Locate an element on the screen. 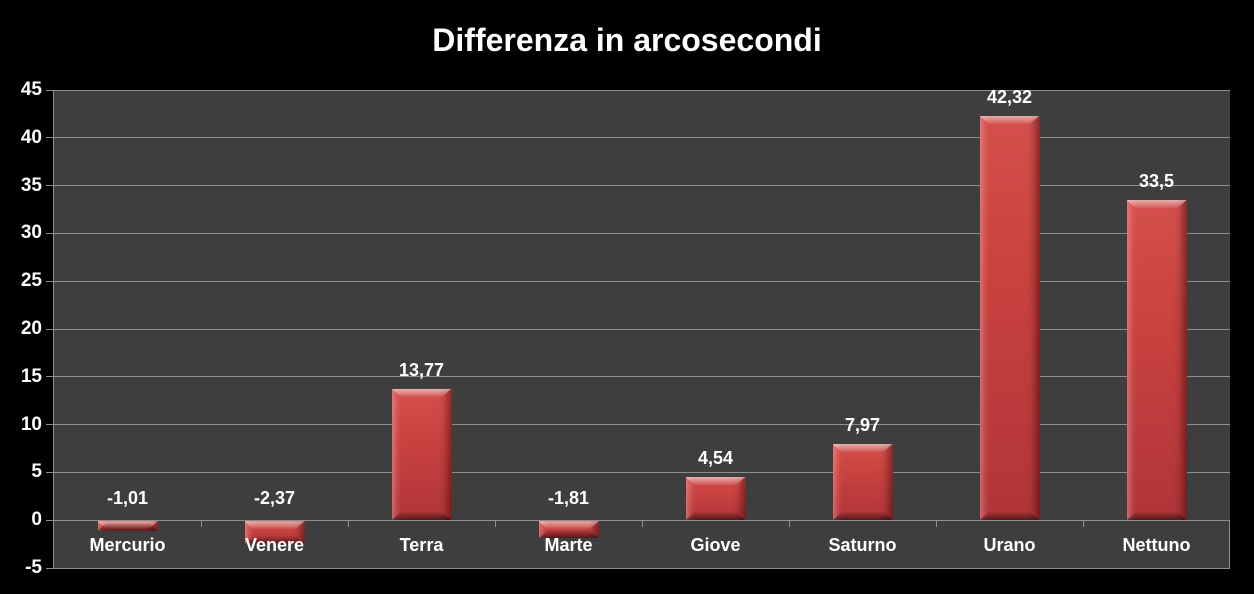  bar-venere is located at coordinates (274, 532).